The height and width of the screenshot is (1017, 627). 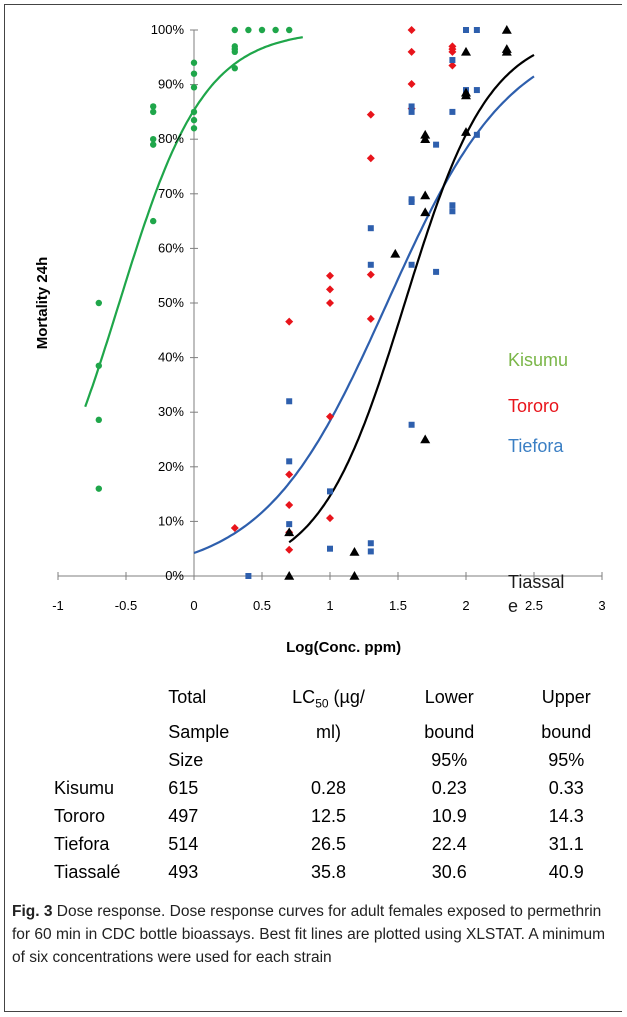 What do you see at coordinates (449, 871) in the screenshot?
I see `table-cell: 30.6` at bounding box center [449, 871].